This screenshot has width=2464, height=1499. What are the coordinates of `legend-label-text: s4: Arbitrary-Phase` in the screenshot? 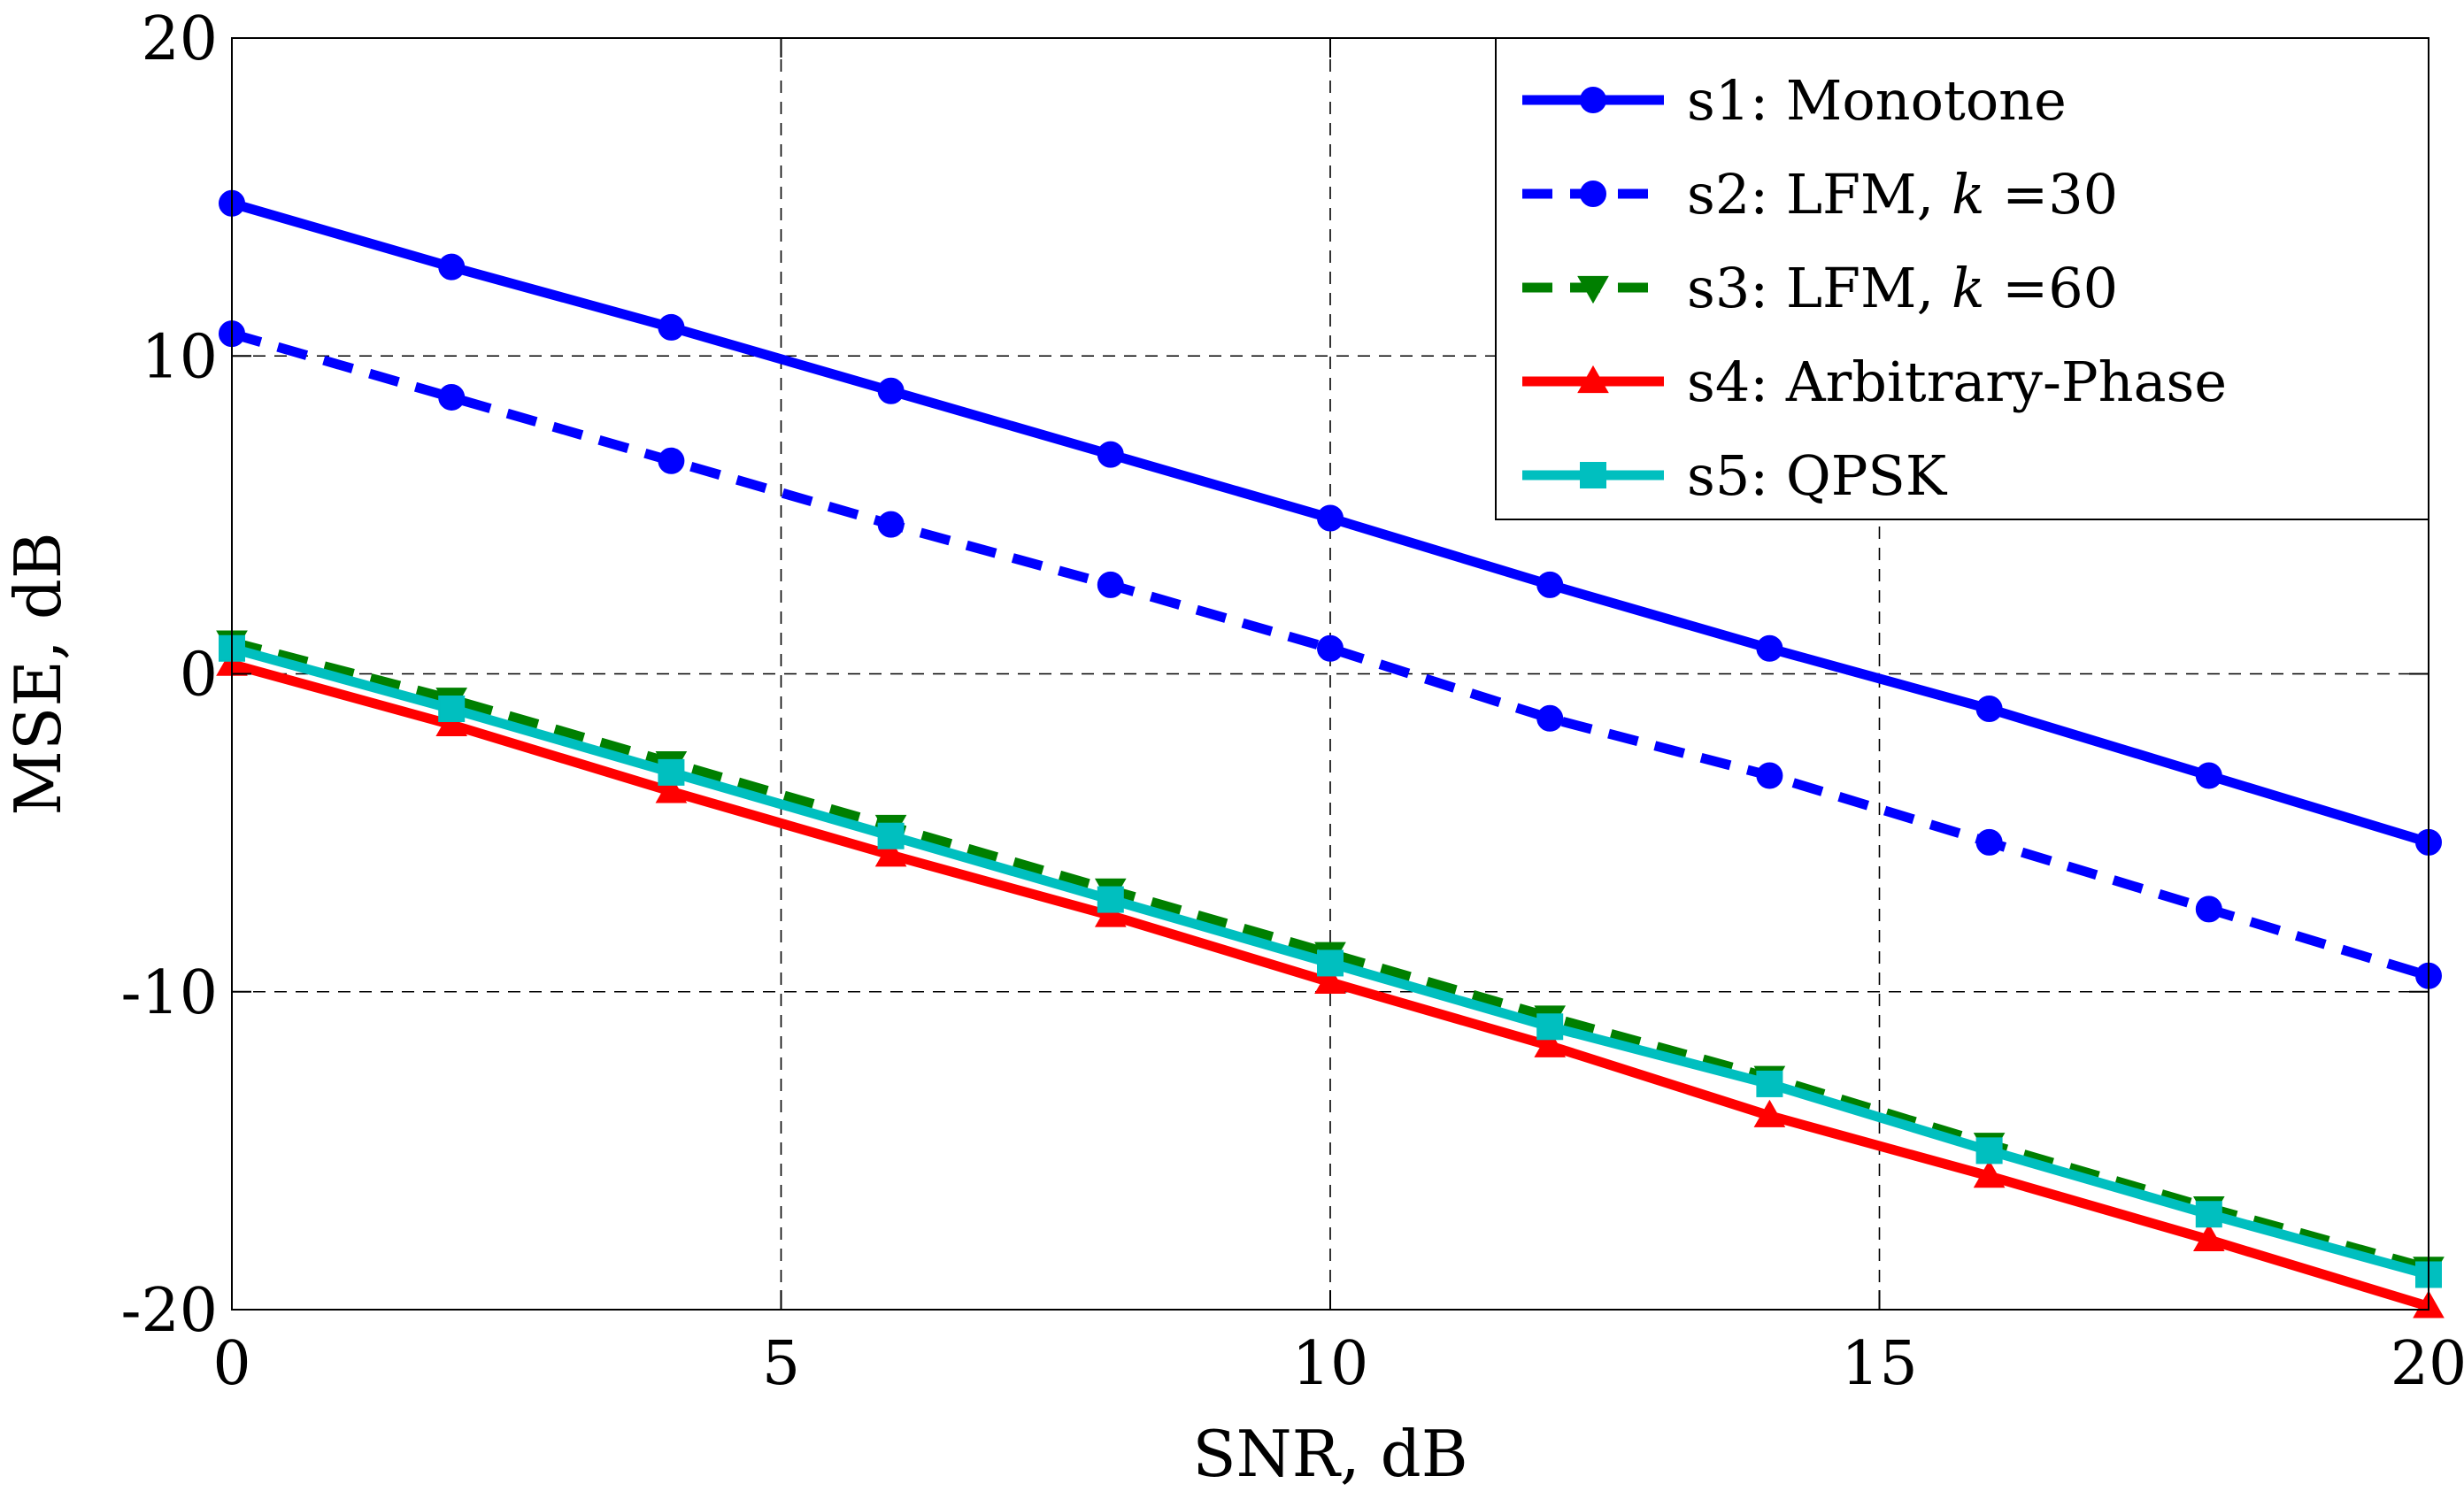 It's located at (1957, 382).